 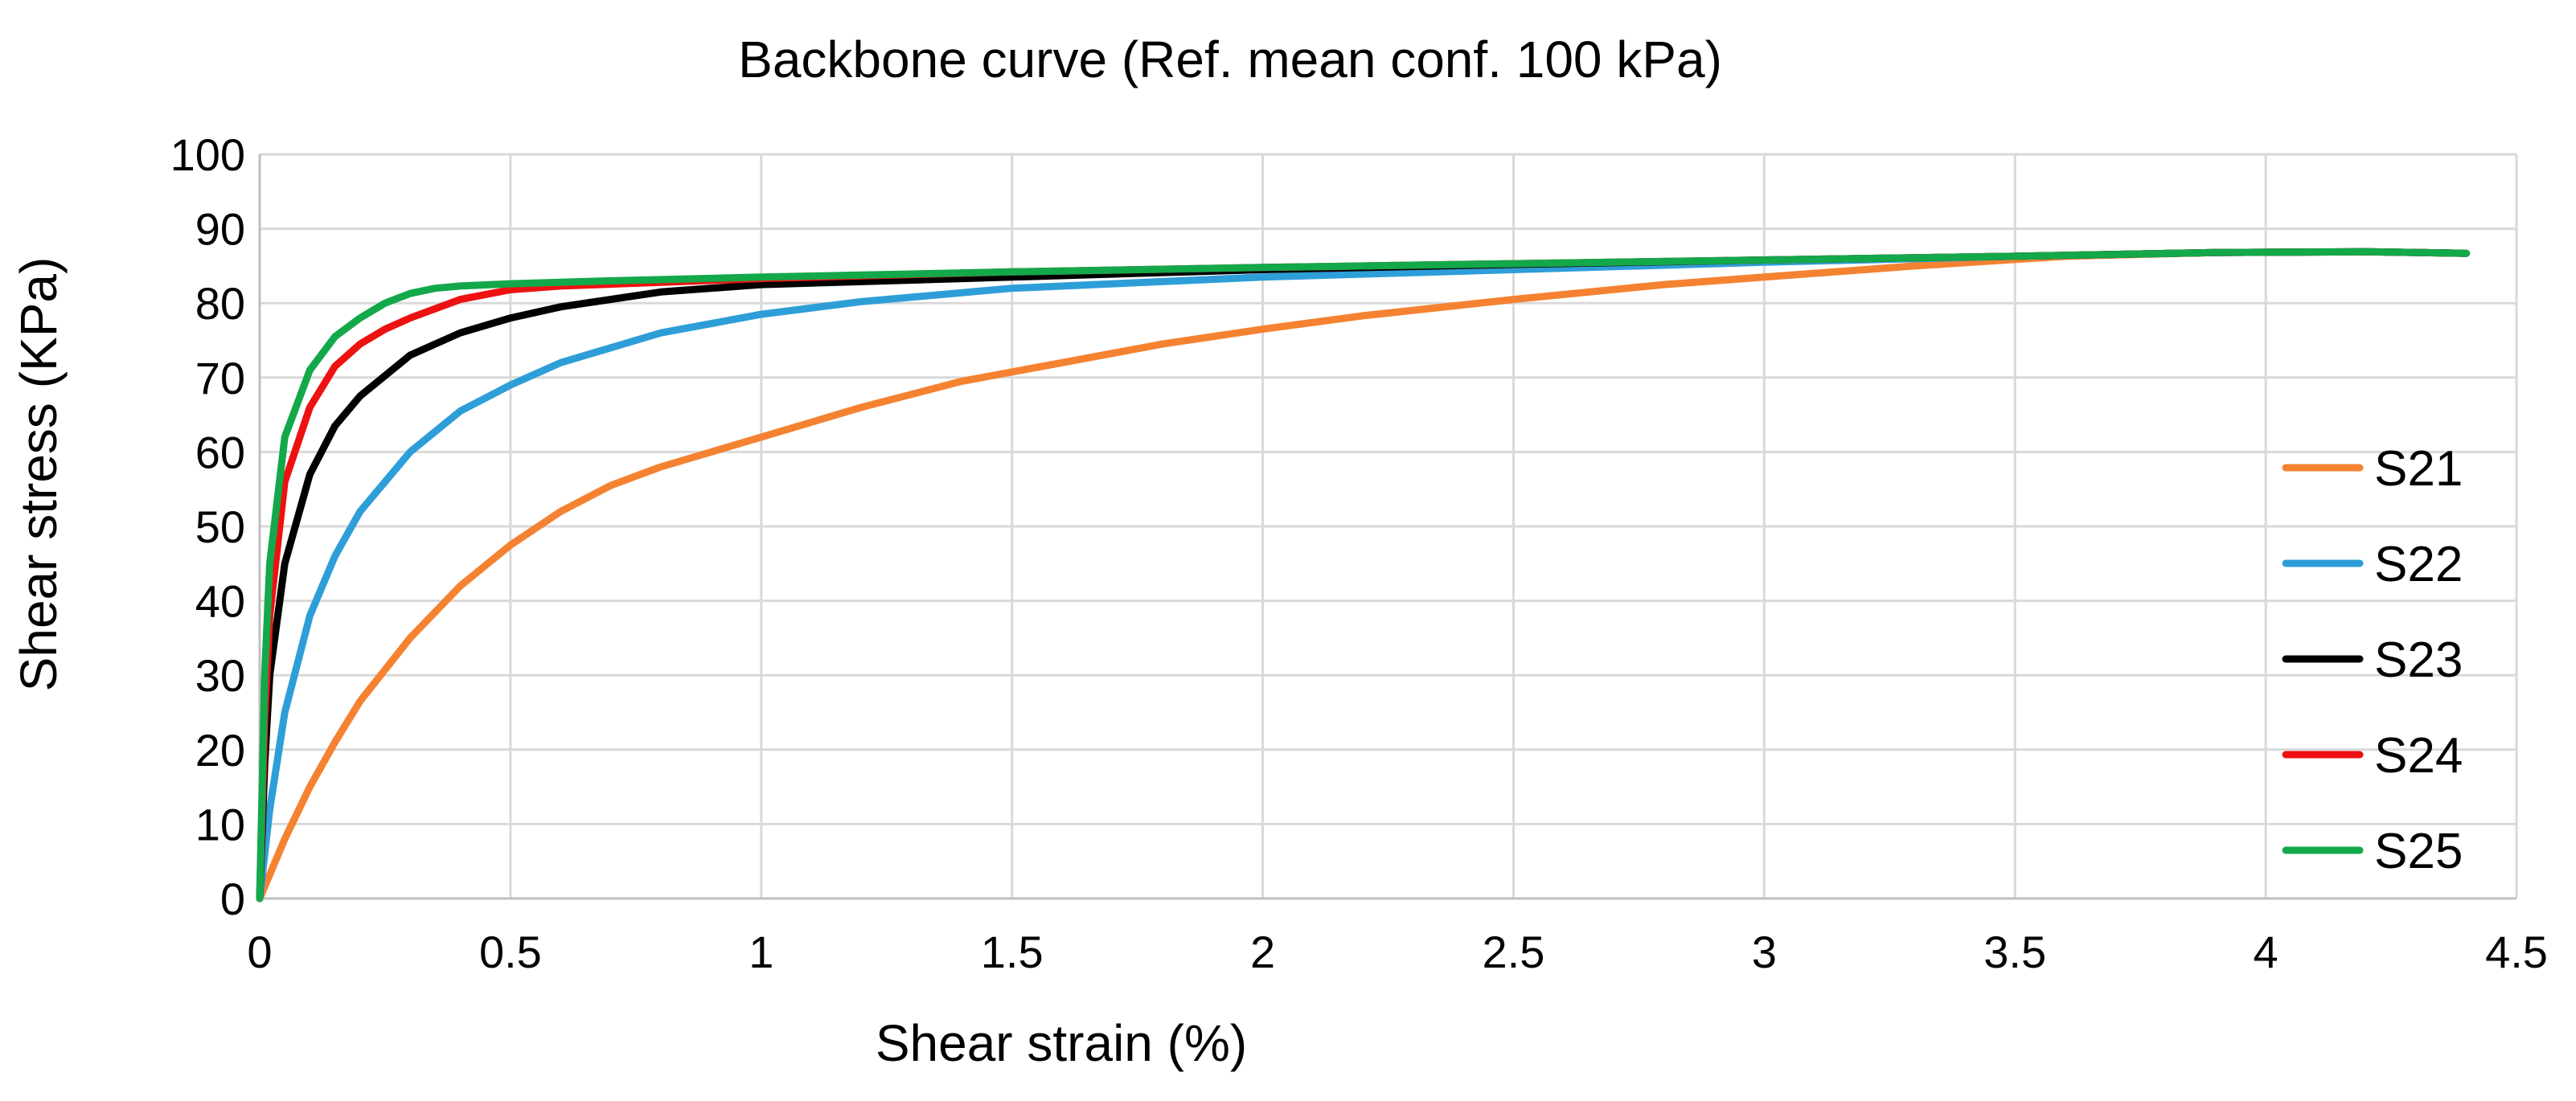 What do you see at coordinates (2418, 564) in the screenshot?
I see `legend-label-s22: S22` at bounding box center [2418, 564].